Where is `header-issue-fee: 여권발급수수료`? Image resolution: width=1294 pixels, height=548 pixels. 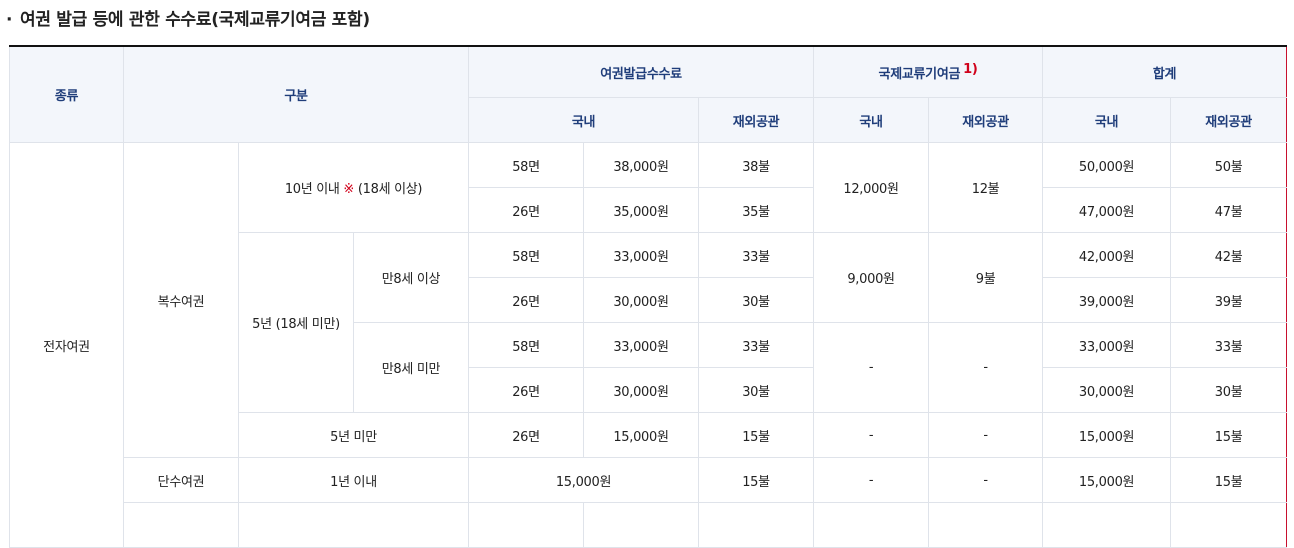
header-issue-fee: 여권발급수수료 is located at coordinates (641, 71).